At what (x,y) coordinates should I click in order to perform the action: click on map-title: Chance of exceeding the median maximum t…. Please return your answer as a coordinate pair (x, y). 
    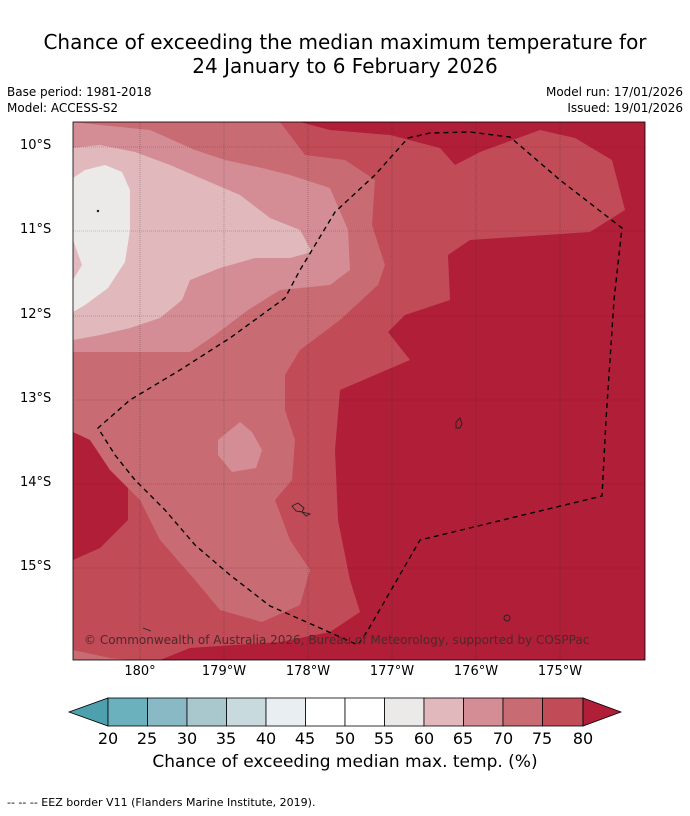
    Looking at the image, I should click on (345, 54).